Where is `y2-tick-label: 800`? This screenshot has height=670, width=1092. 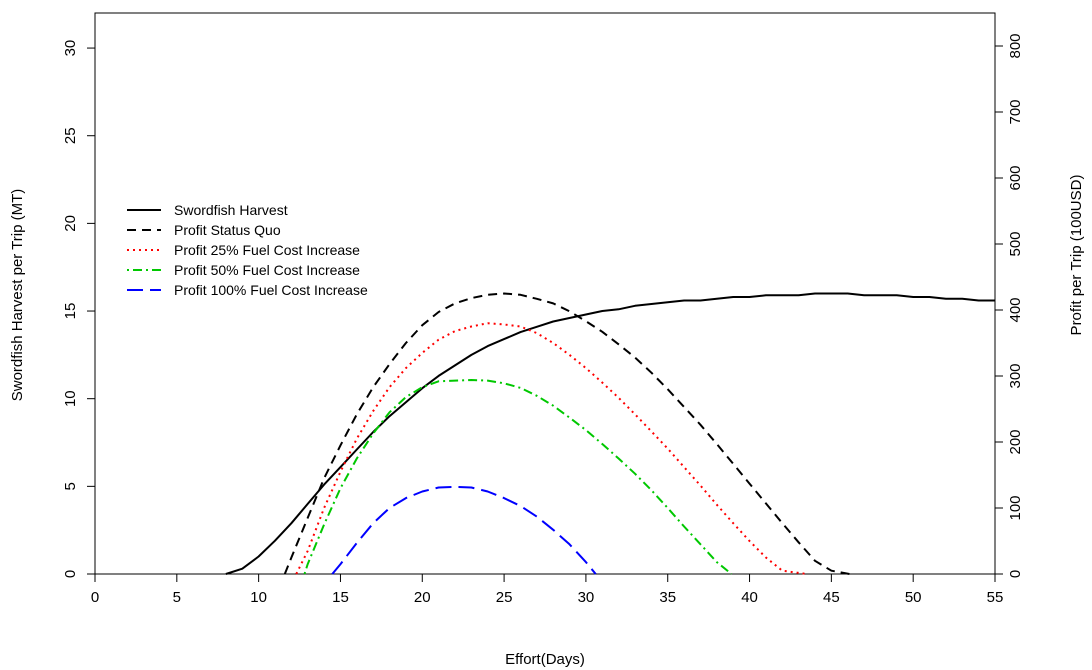 y2-tick-label: 800 is located at coordinates (1015, 45).